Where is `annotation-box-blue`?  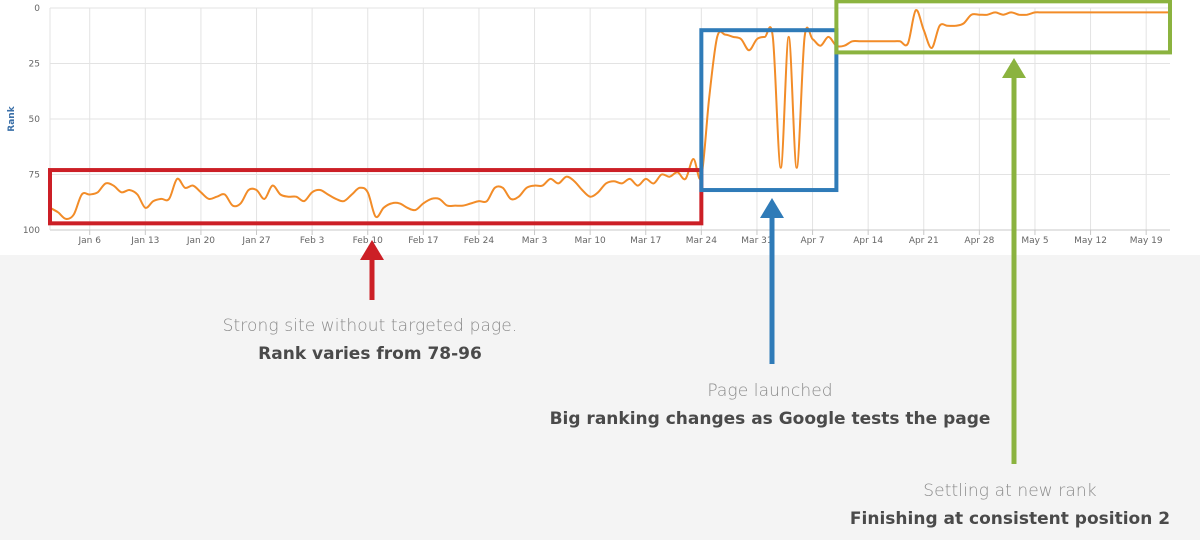
annotation-box-blue is located at coordinates (769, 110).